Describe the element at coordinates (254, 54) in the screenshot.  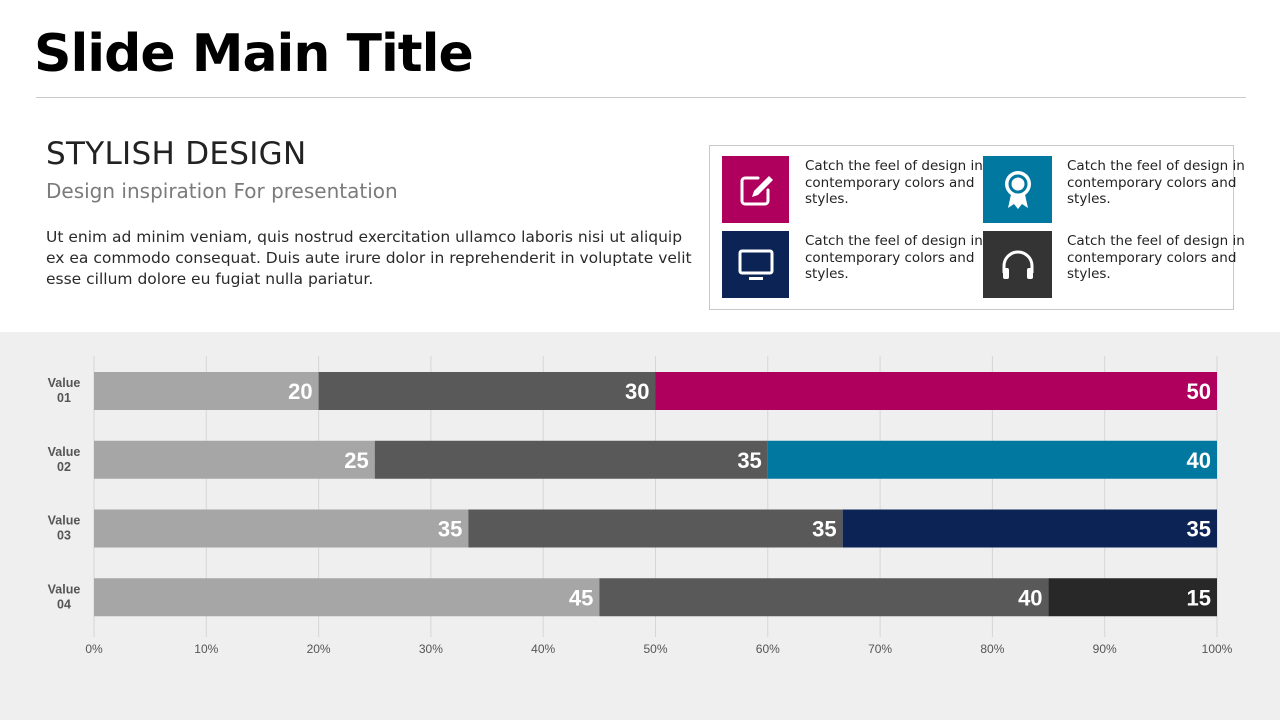
I see `slide-title: Slide Main Title` at that location.